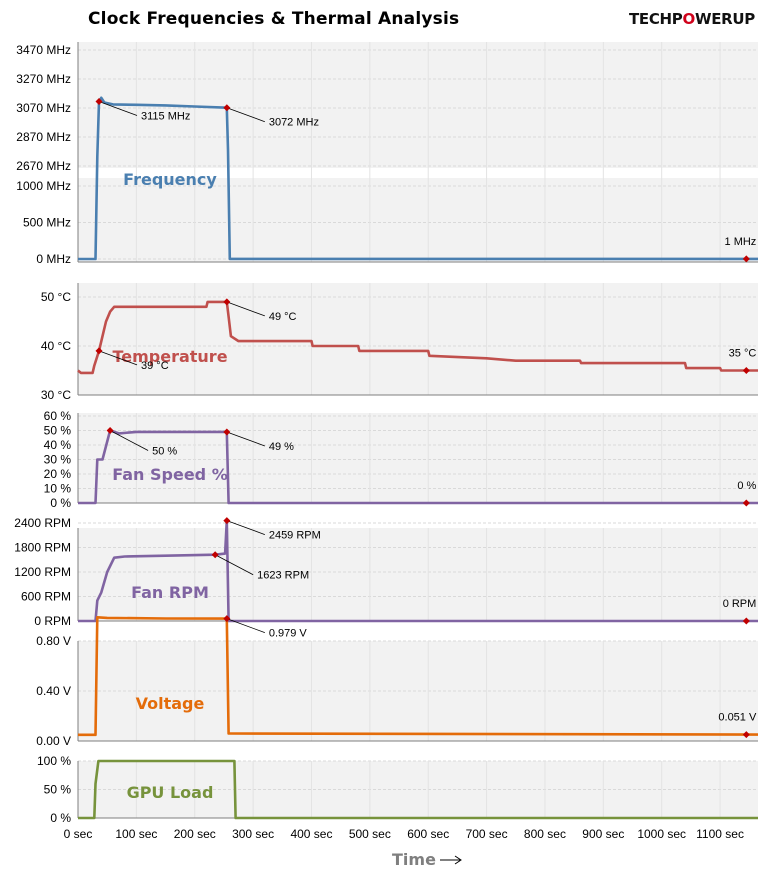 This screenshot has width=769, height=881. I want to click on y-tick-label: 500 MHz, so click(47, 223).